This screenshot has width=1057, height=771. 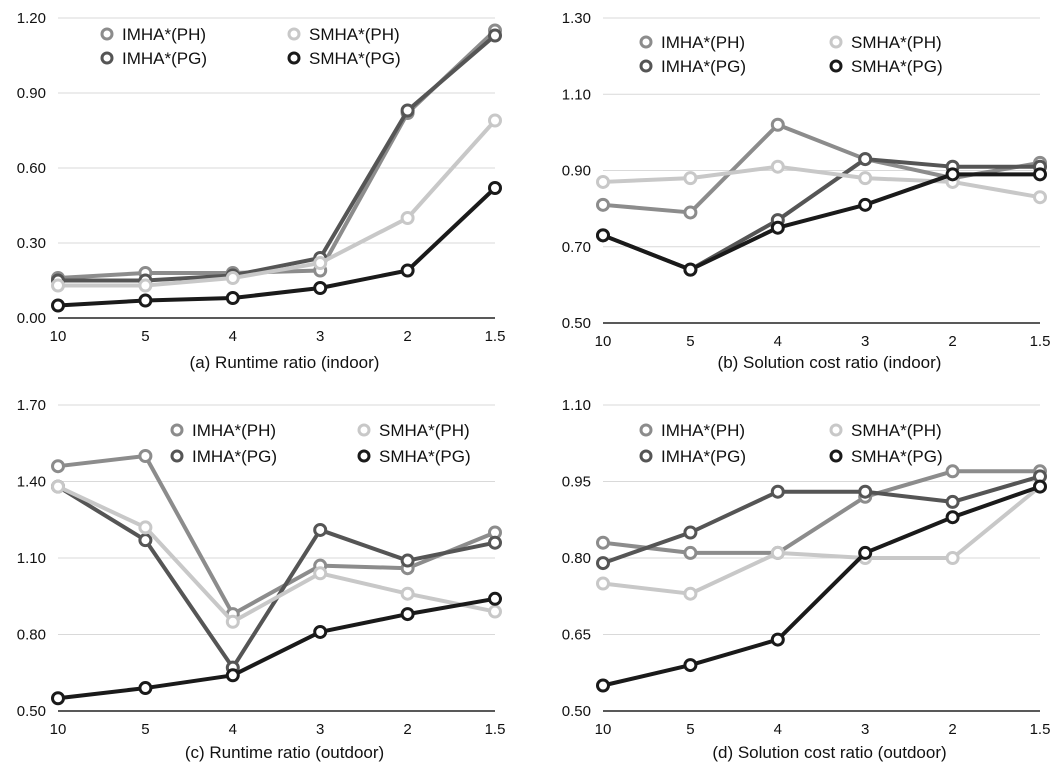 I want to click on legend-label: IMHA*(PG), so click(x=164, y=58).